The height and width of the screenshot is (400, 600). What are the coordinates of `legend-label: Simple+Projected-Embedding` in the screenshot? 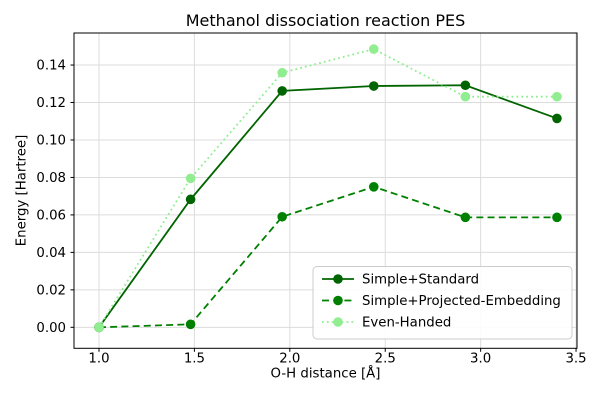 It's located at (461, 301).